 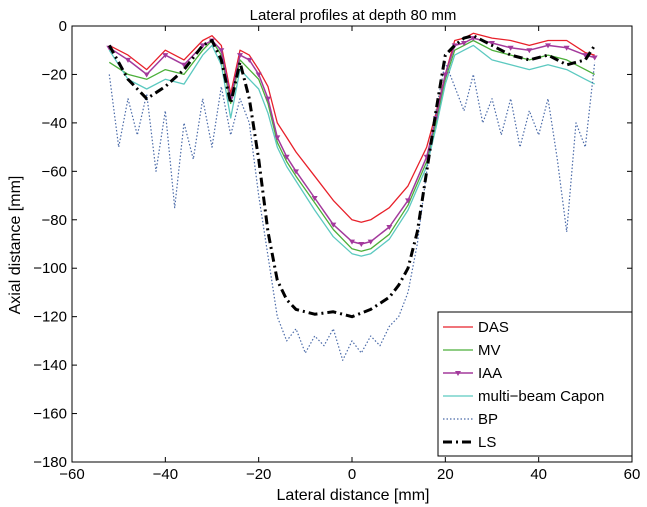 I want to click on x-tick-label: 20, so click(x=445, y=474).